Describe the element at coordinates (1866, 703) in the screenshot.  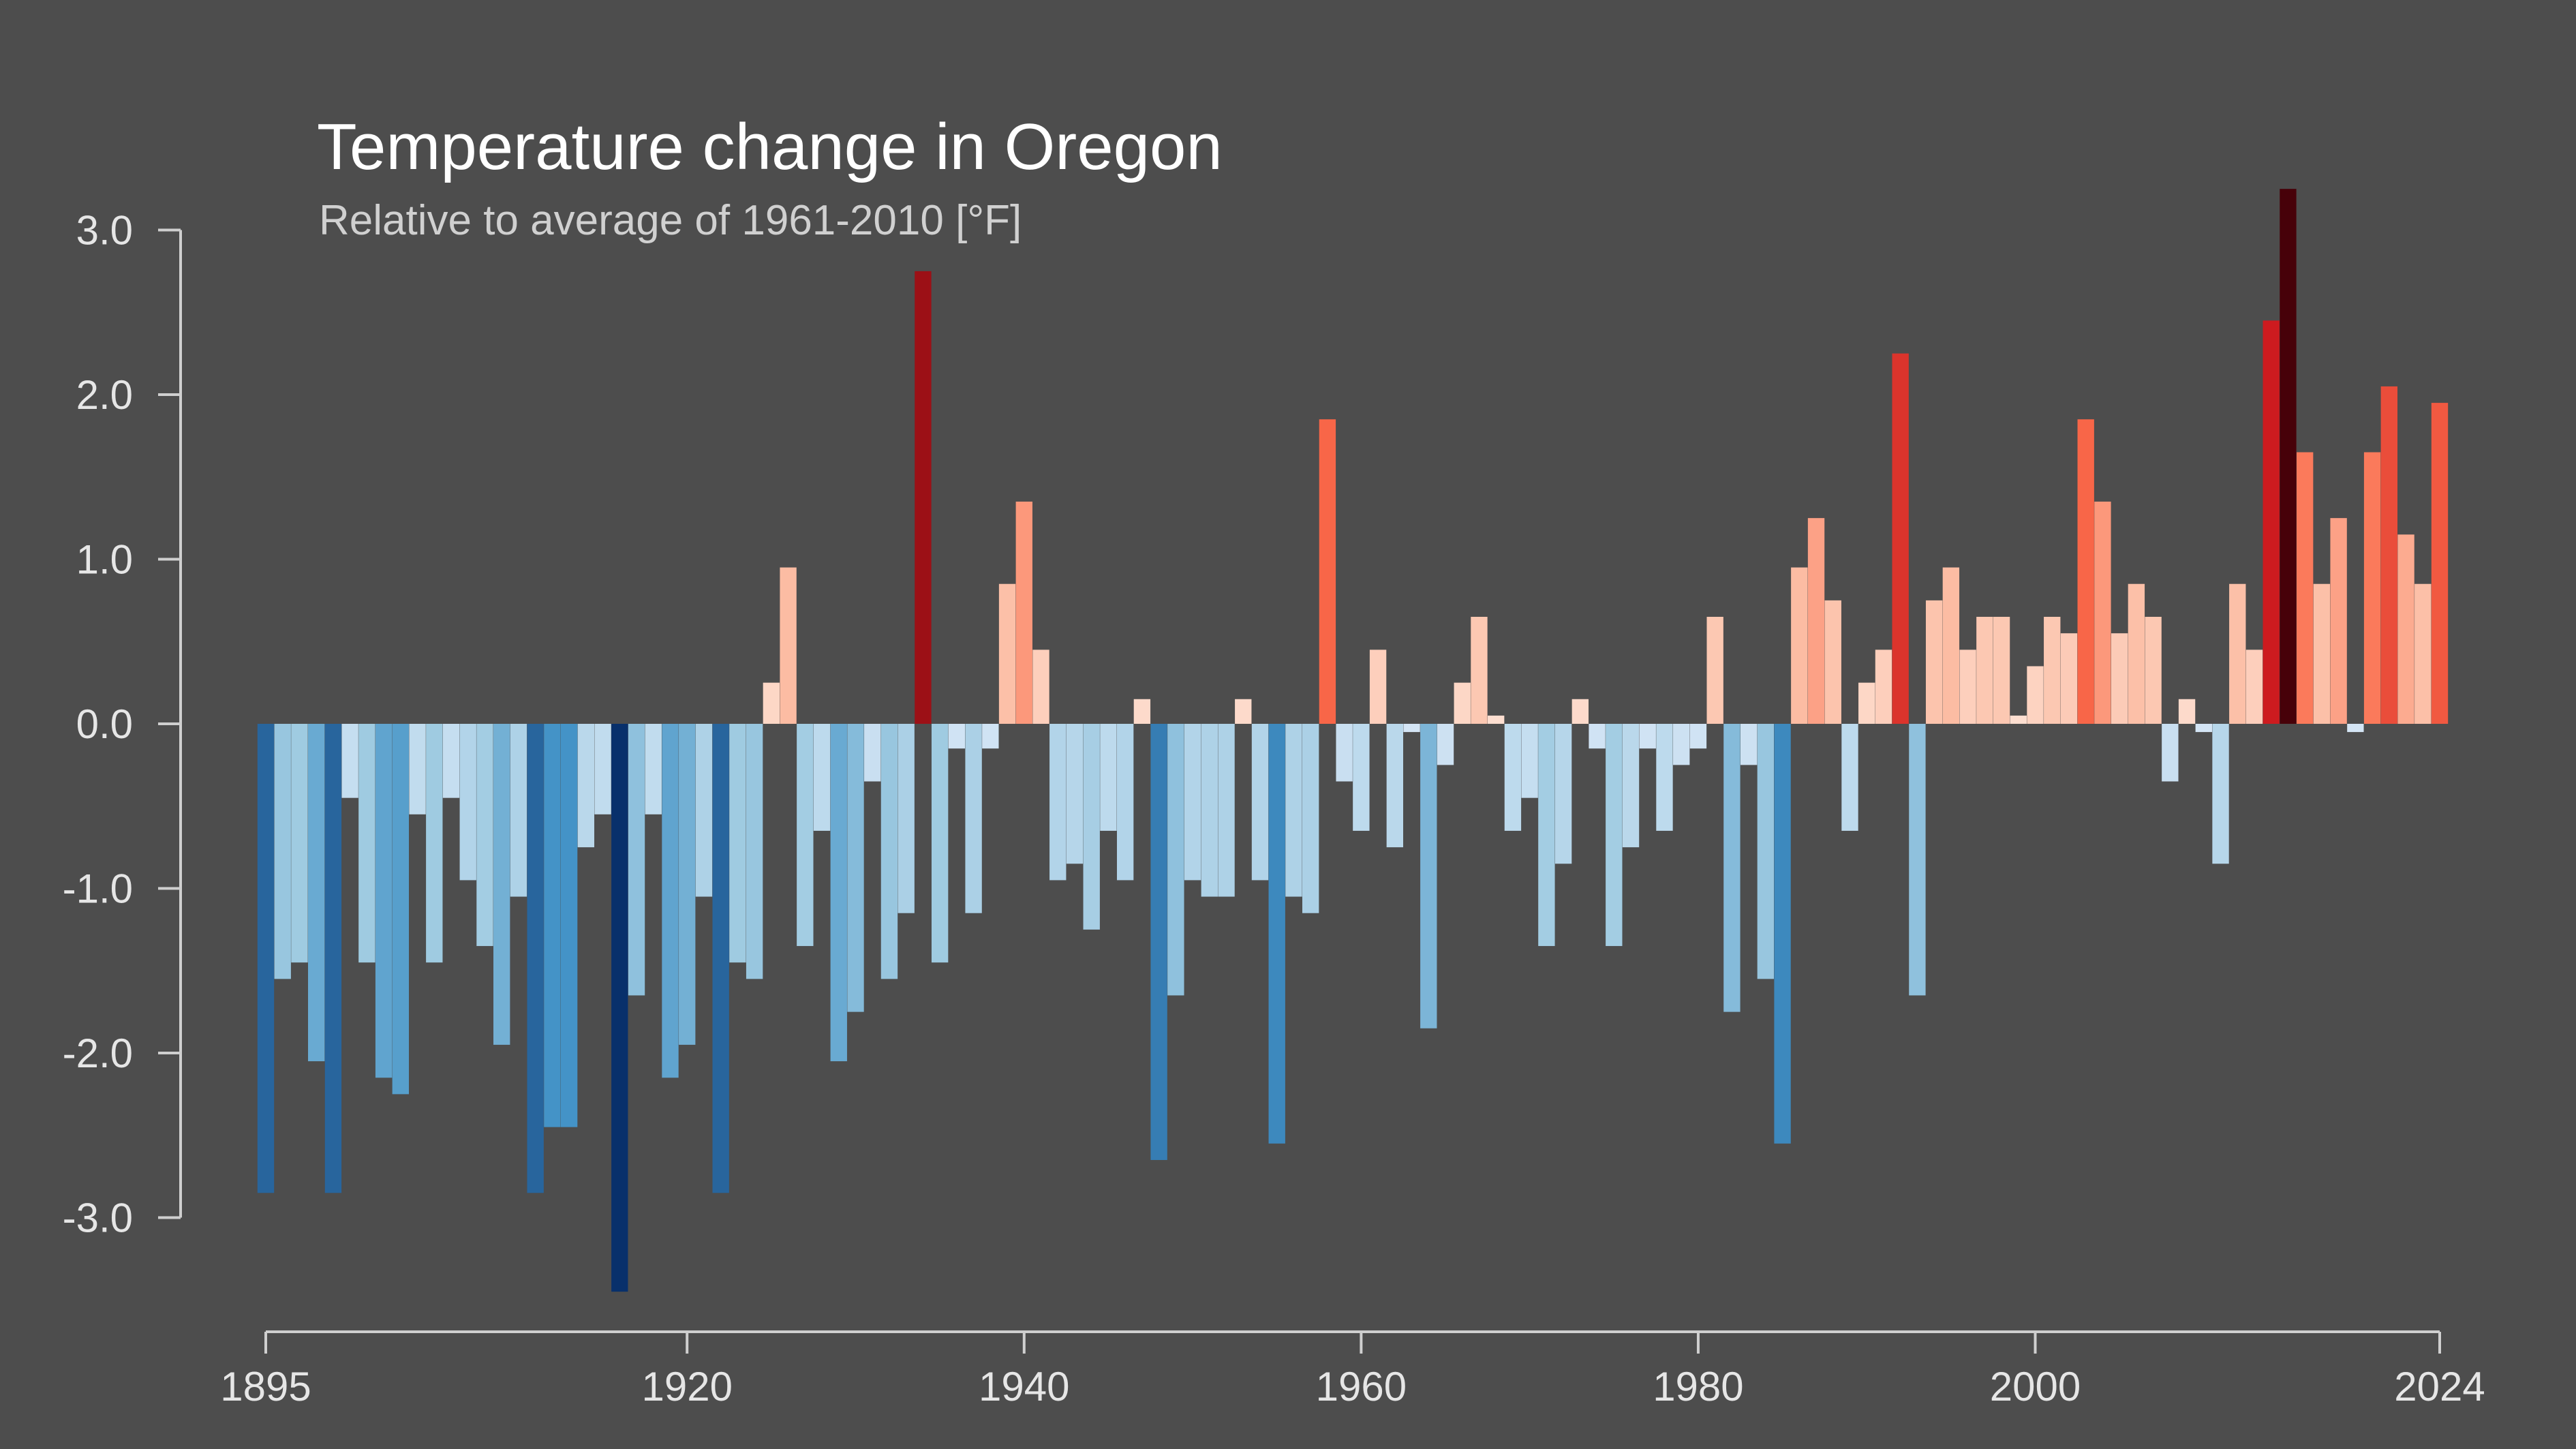
I see `bar-1990` at that location.